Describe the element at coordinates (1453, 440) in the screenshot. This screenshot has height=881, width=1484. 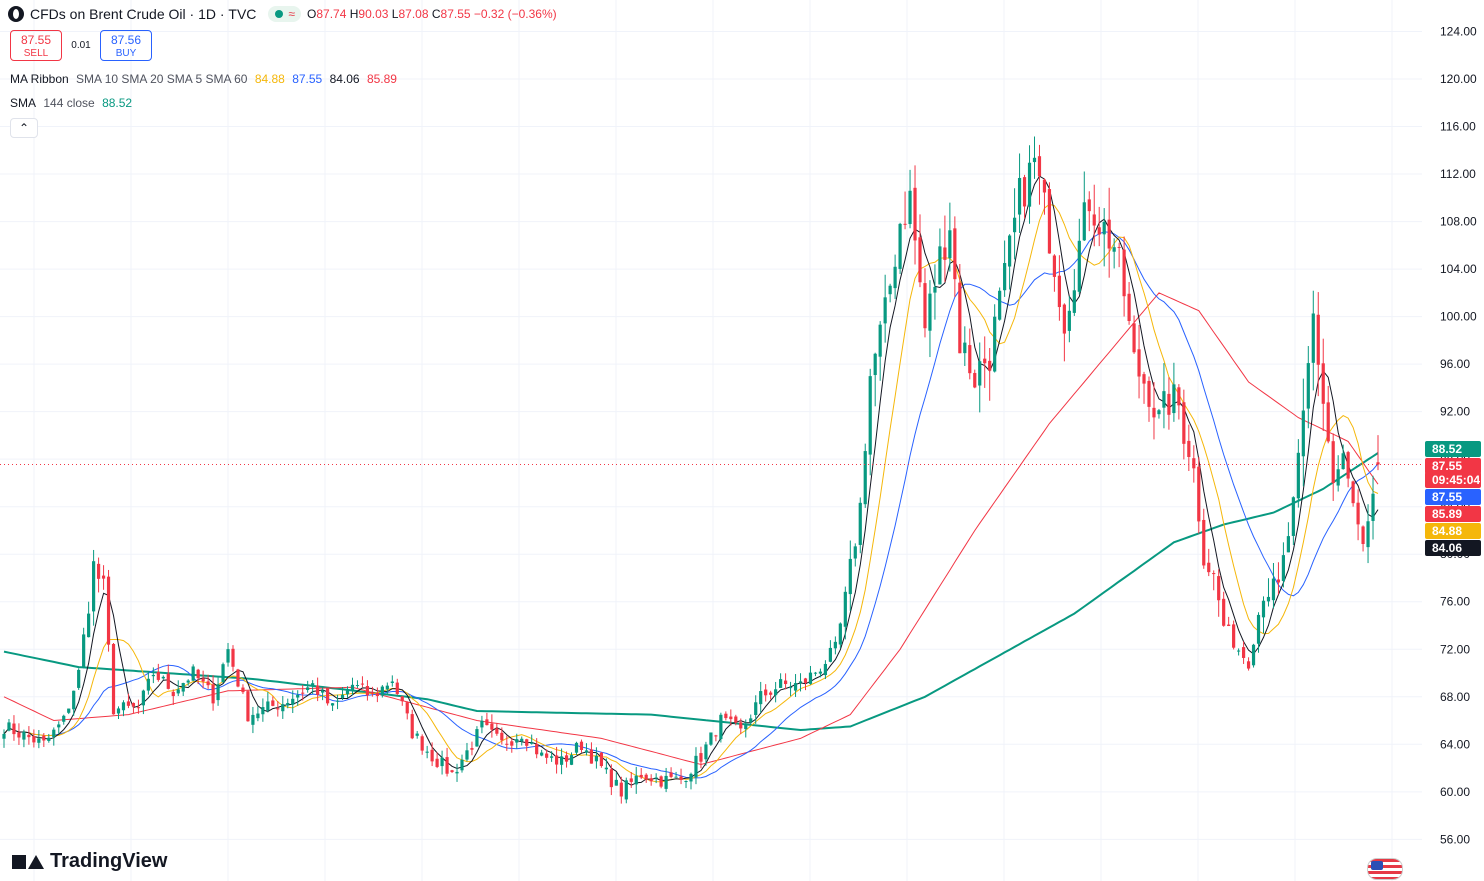
I see `price-axis` at that location.